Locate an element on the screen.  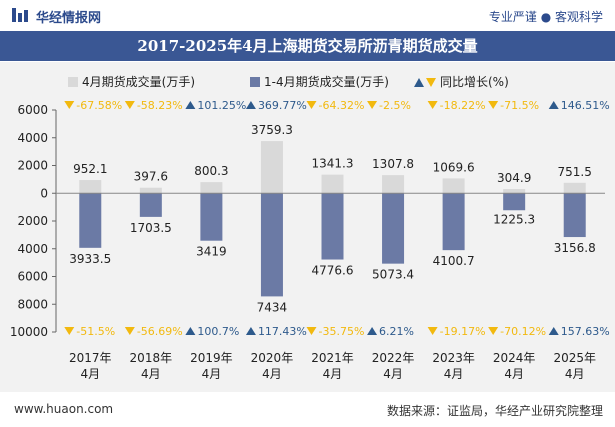
data-label-cumulative: 3156.8 is located at coordinates (575, 248).